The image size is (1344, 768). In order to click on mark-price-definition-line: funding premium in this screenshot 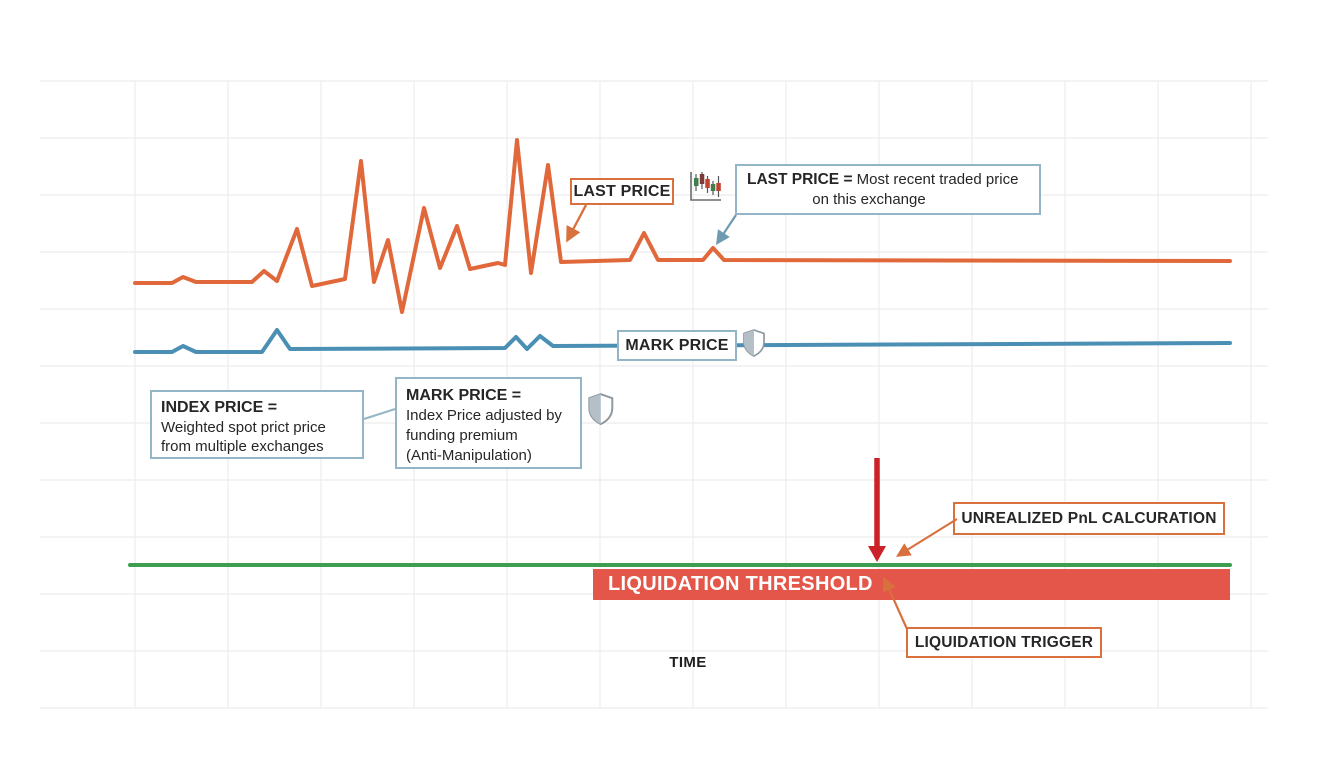, I will do `click(462, 435)`.